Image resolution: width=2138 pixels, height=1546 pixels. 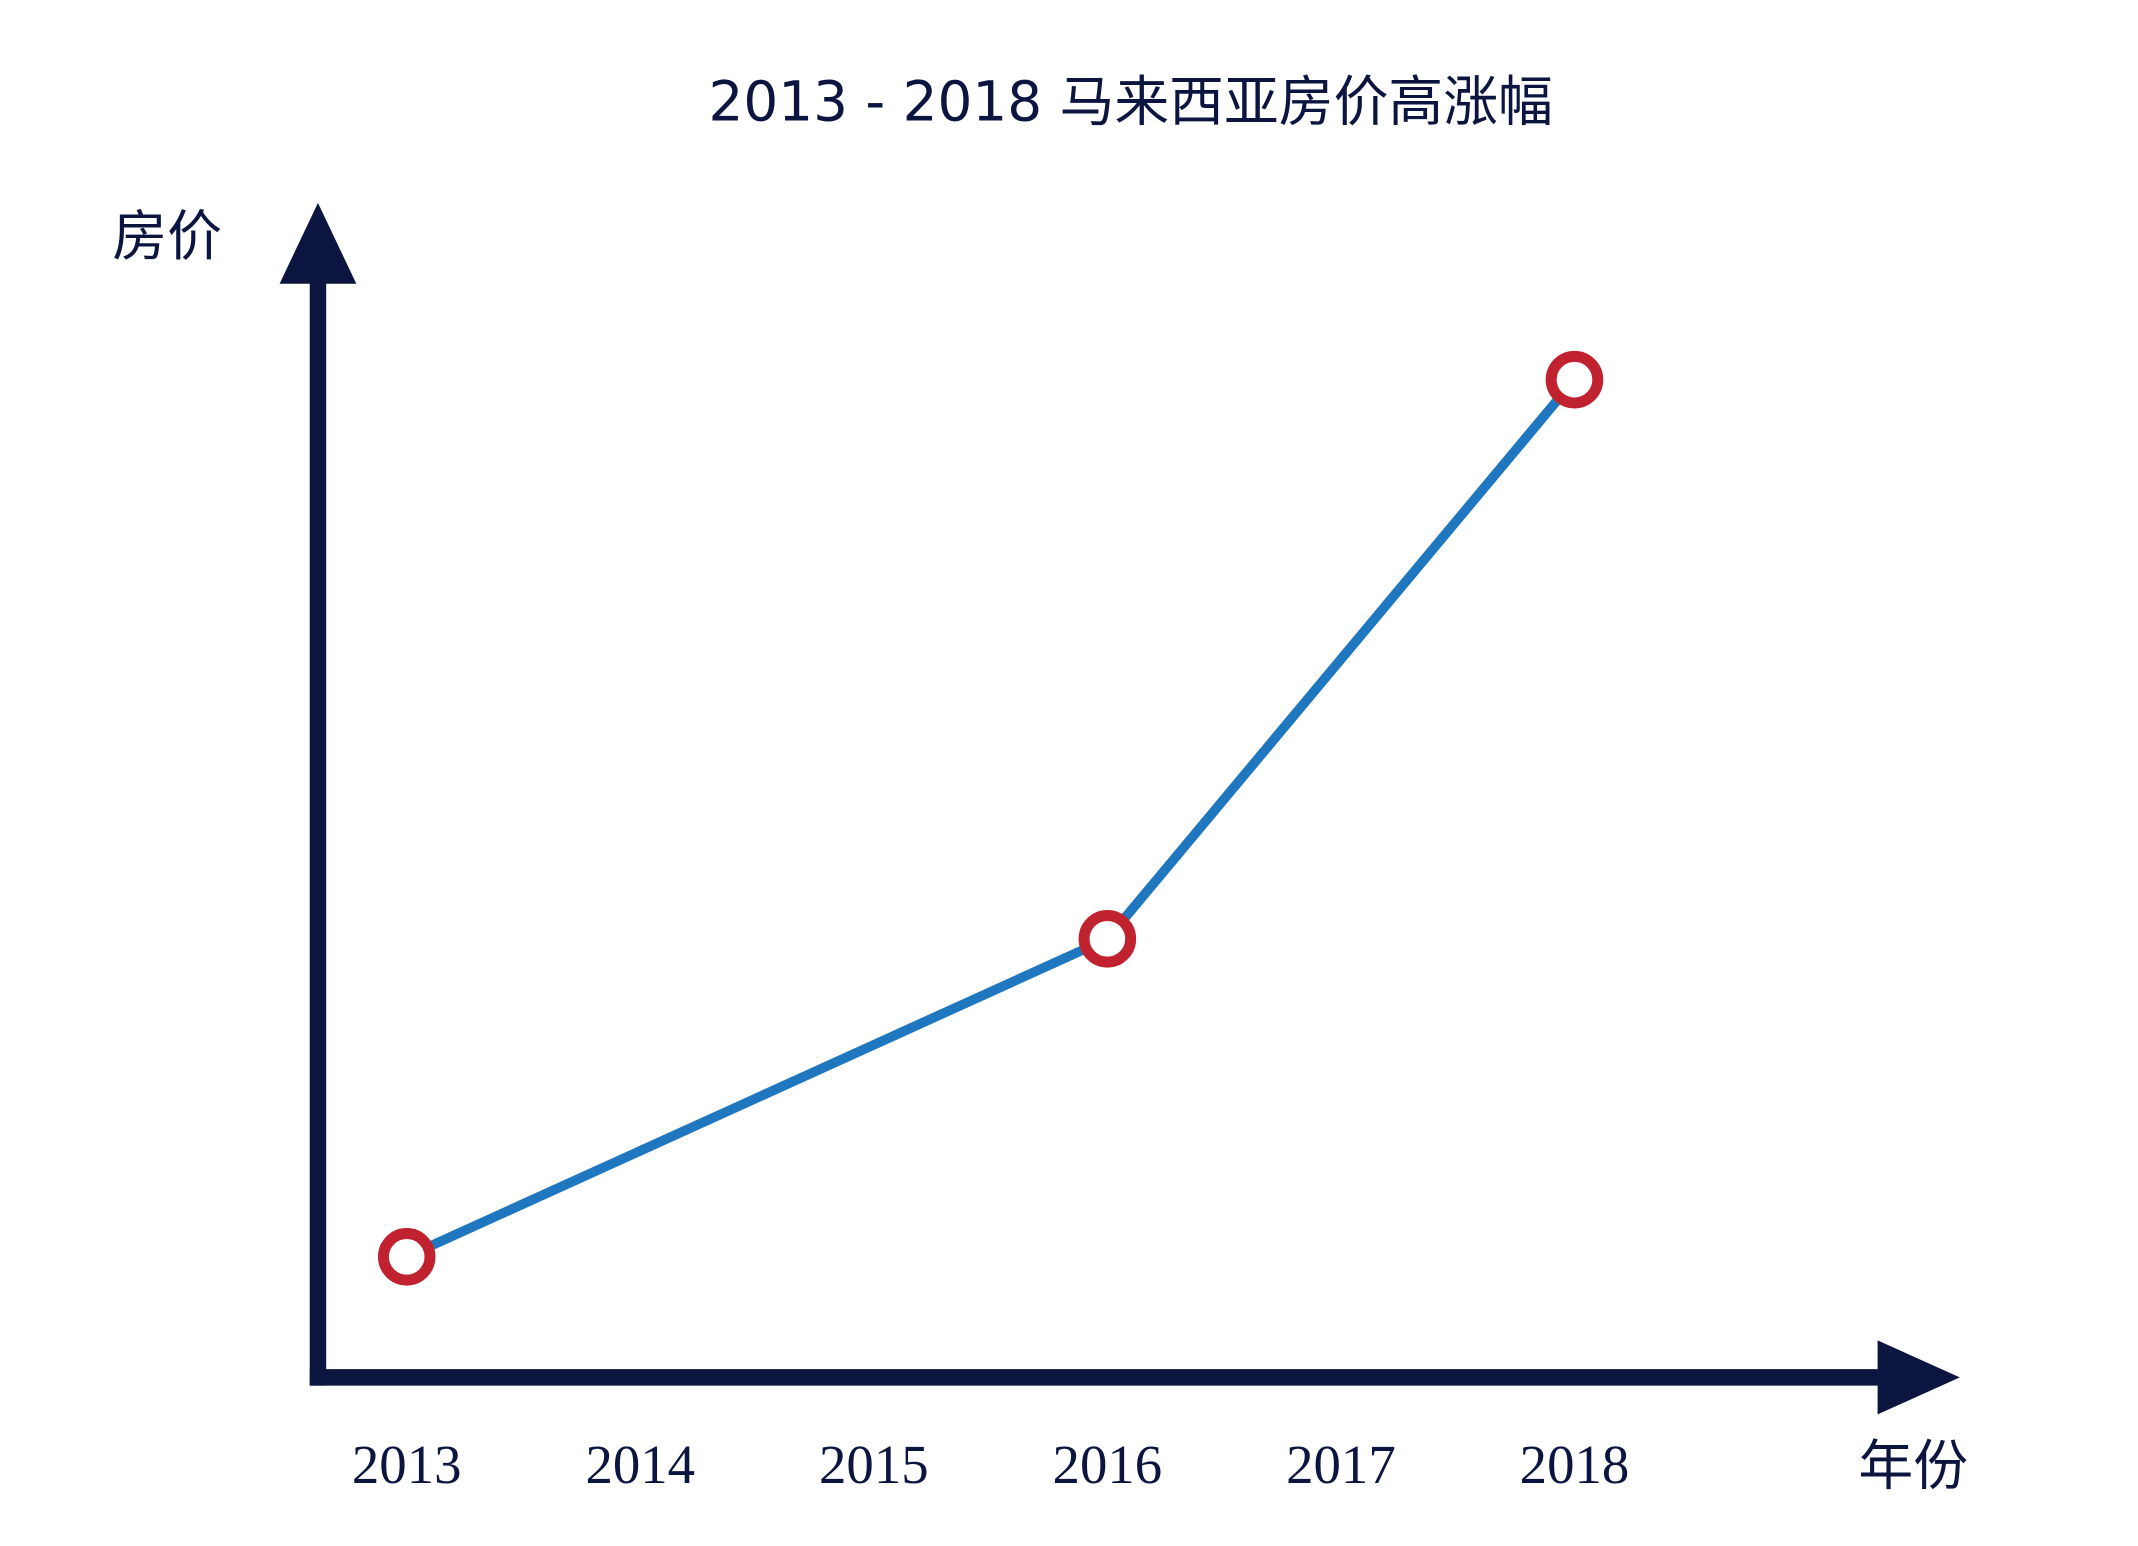 What do you see at coordinates (1130, 102) in the screenshot?
I see `chart-title: 2013 - 2018 马来西亚房价高涨幅` at bounding box center [1130, 102].